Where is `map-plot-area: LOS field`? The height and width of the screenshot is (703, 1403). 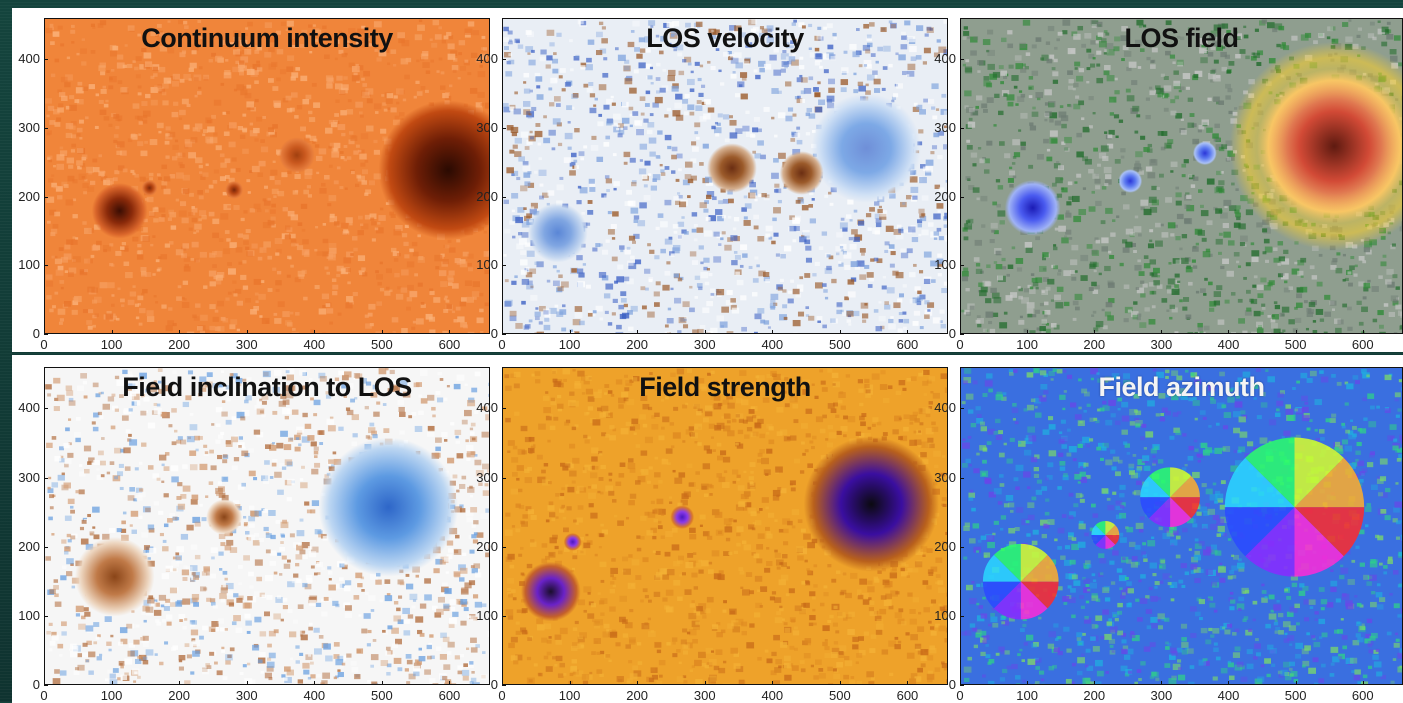
map-plot-area: LOS field is located at coordinates (1181, 176).